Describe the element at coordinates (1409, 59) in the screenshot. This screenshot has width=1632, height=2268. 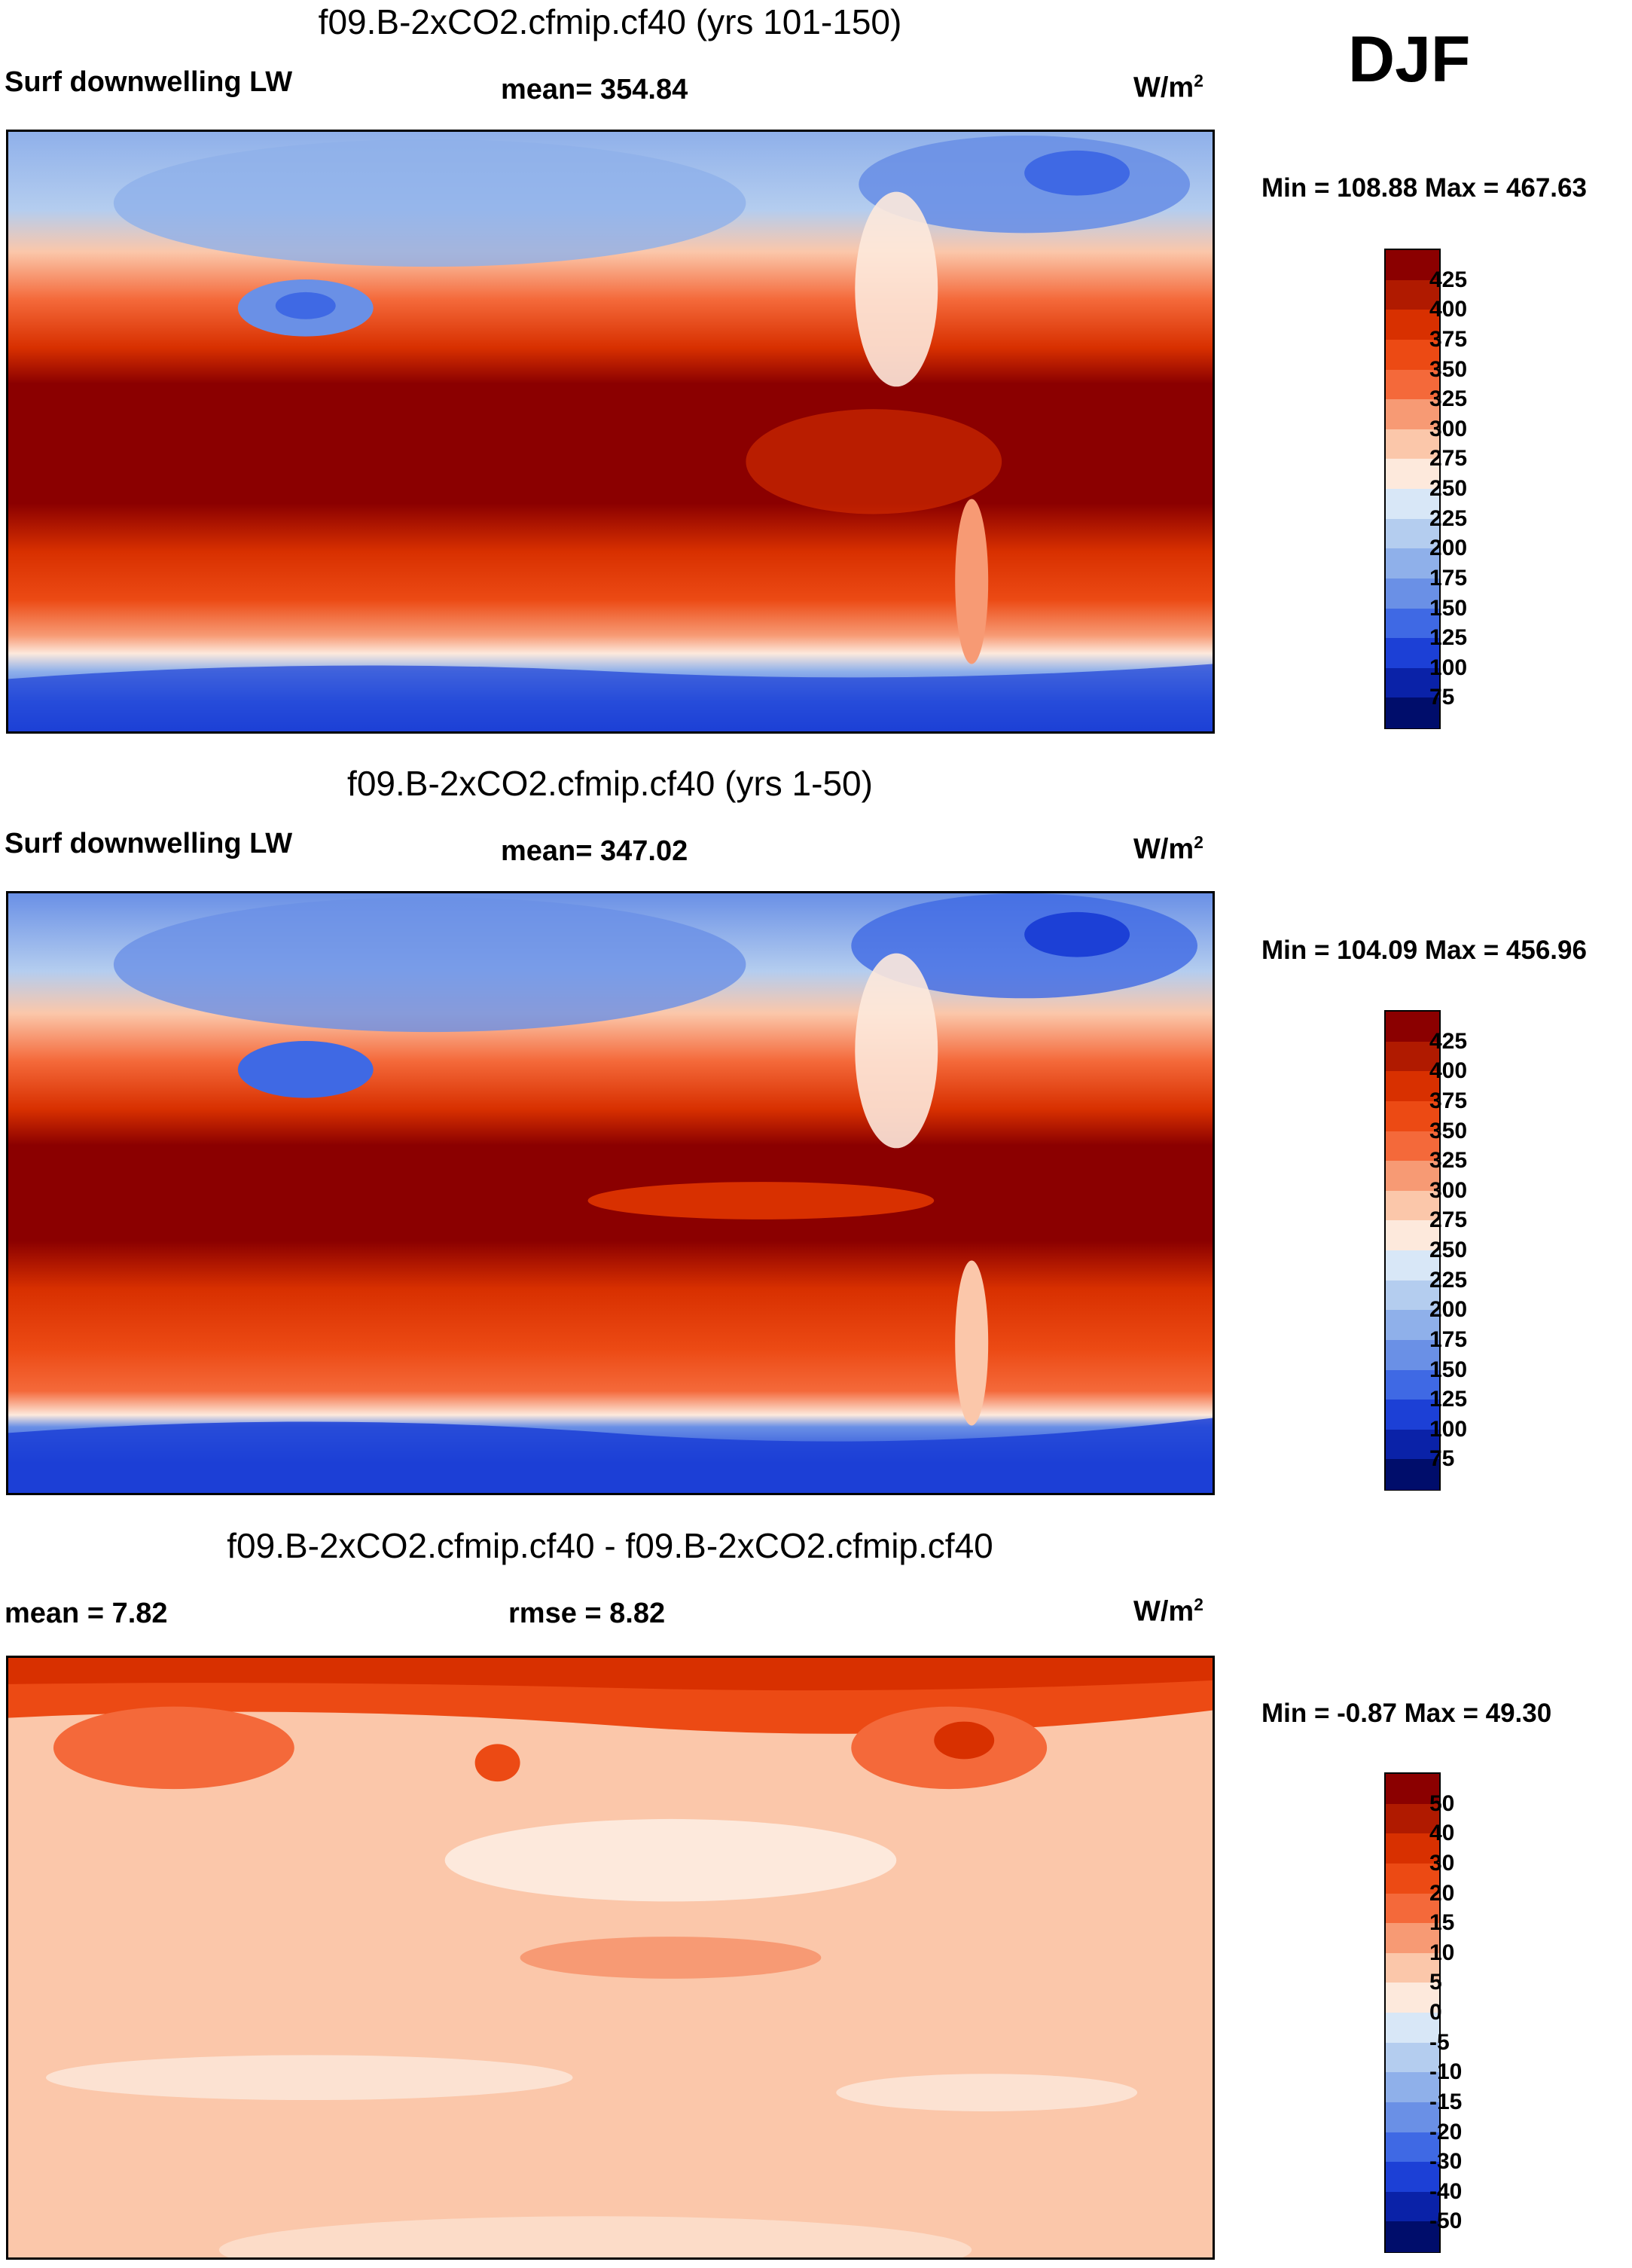
I see `season-label: DJF` at that location.